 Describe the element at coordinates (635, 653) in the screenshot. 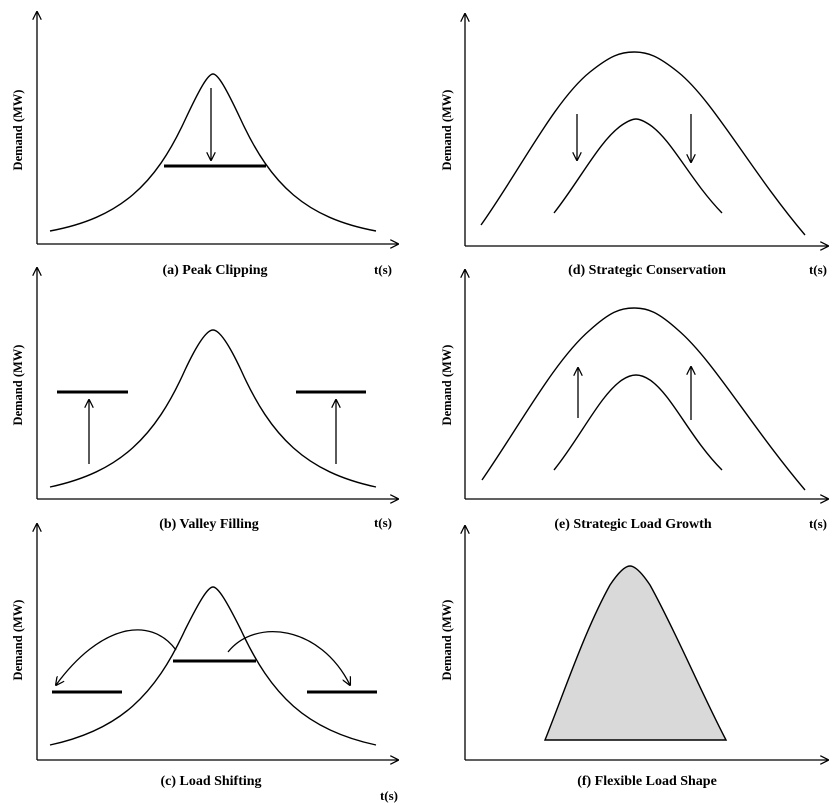

I see `flexible-load-shape` at that location.